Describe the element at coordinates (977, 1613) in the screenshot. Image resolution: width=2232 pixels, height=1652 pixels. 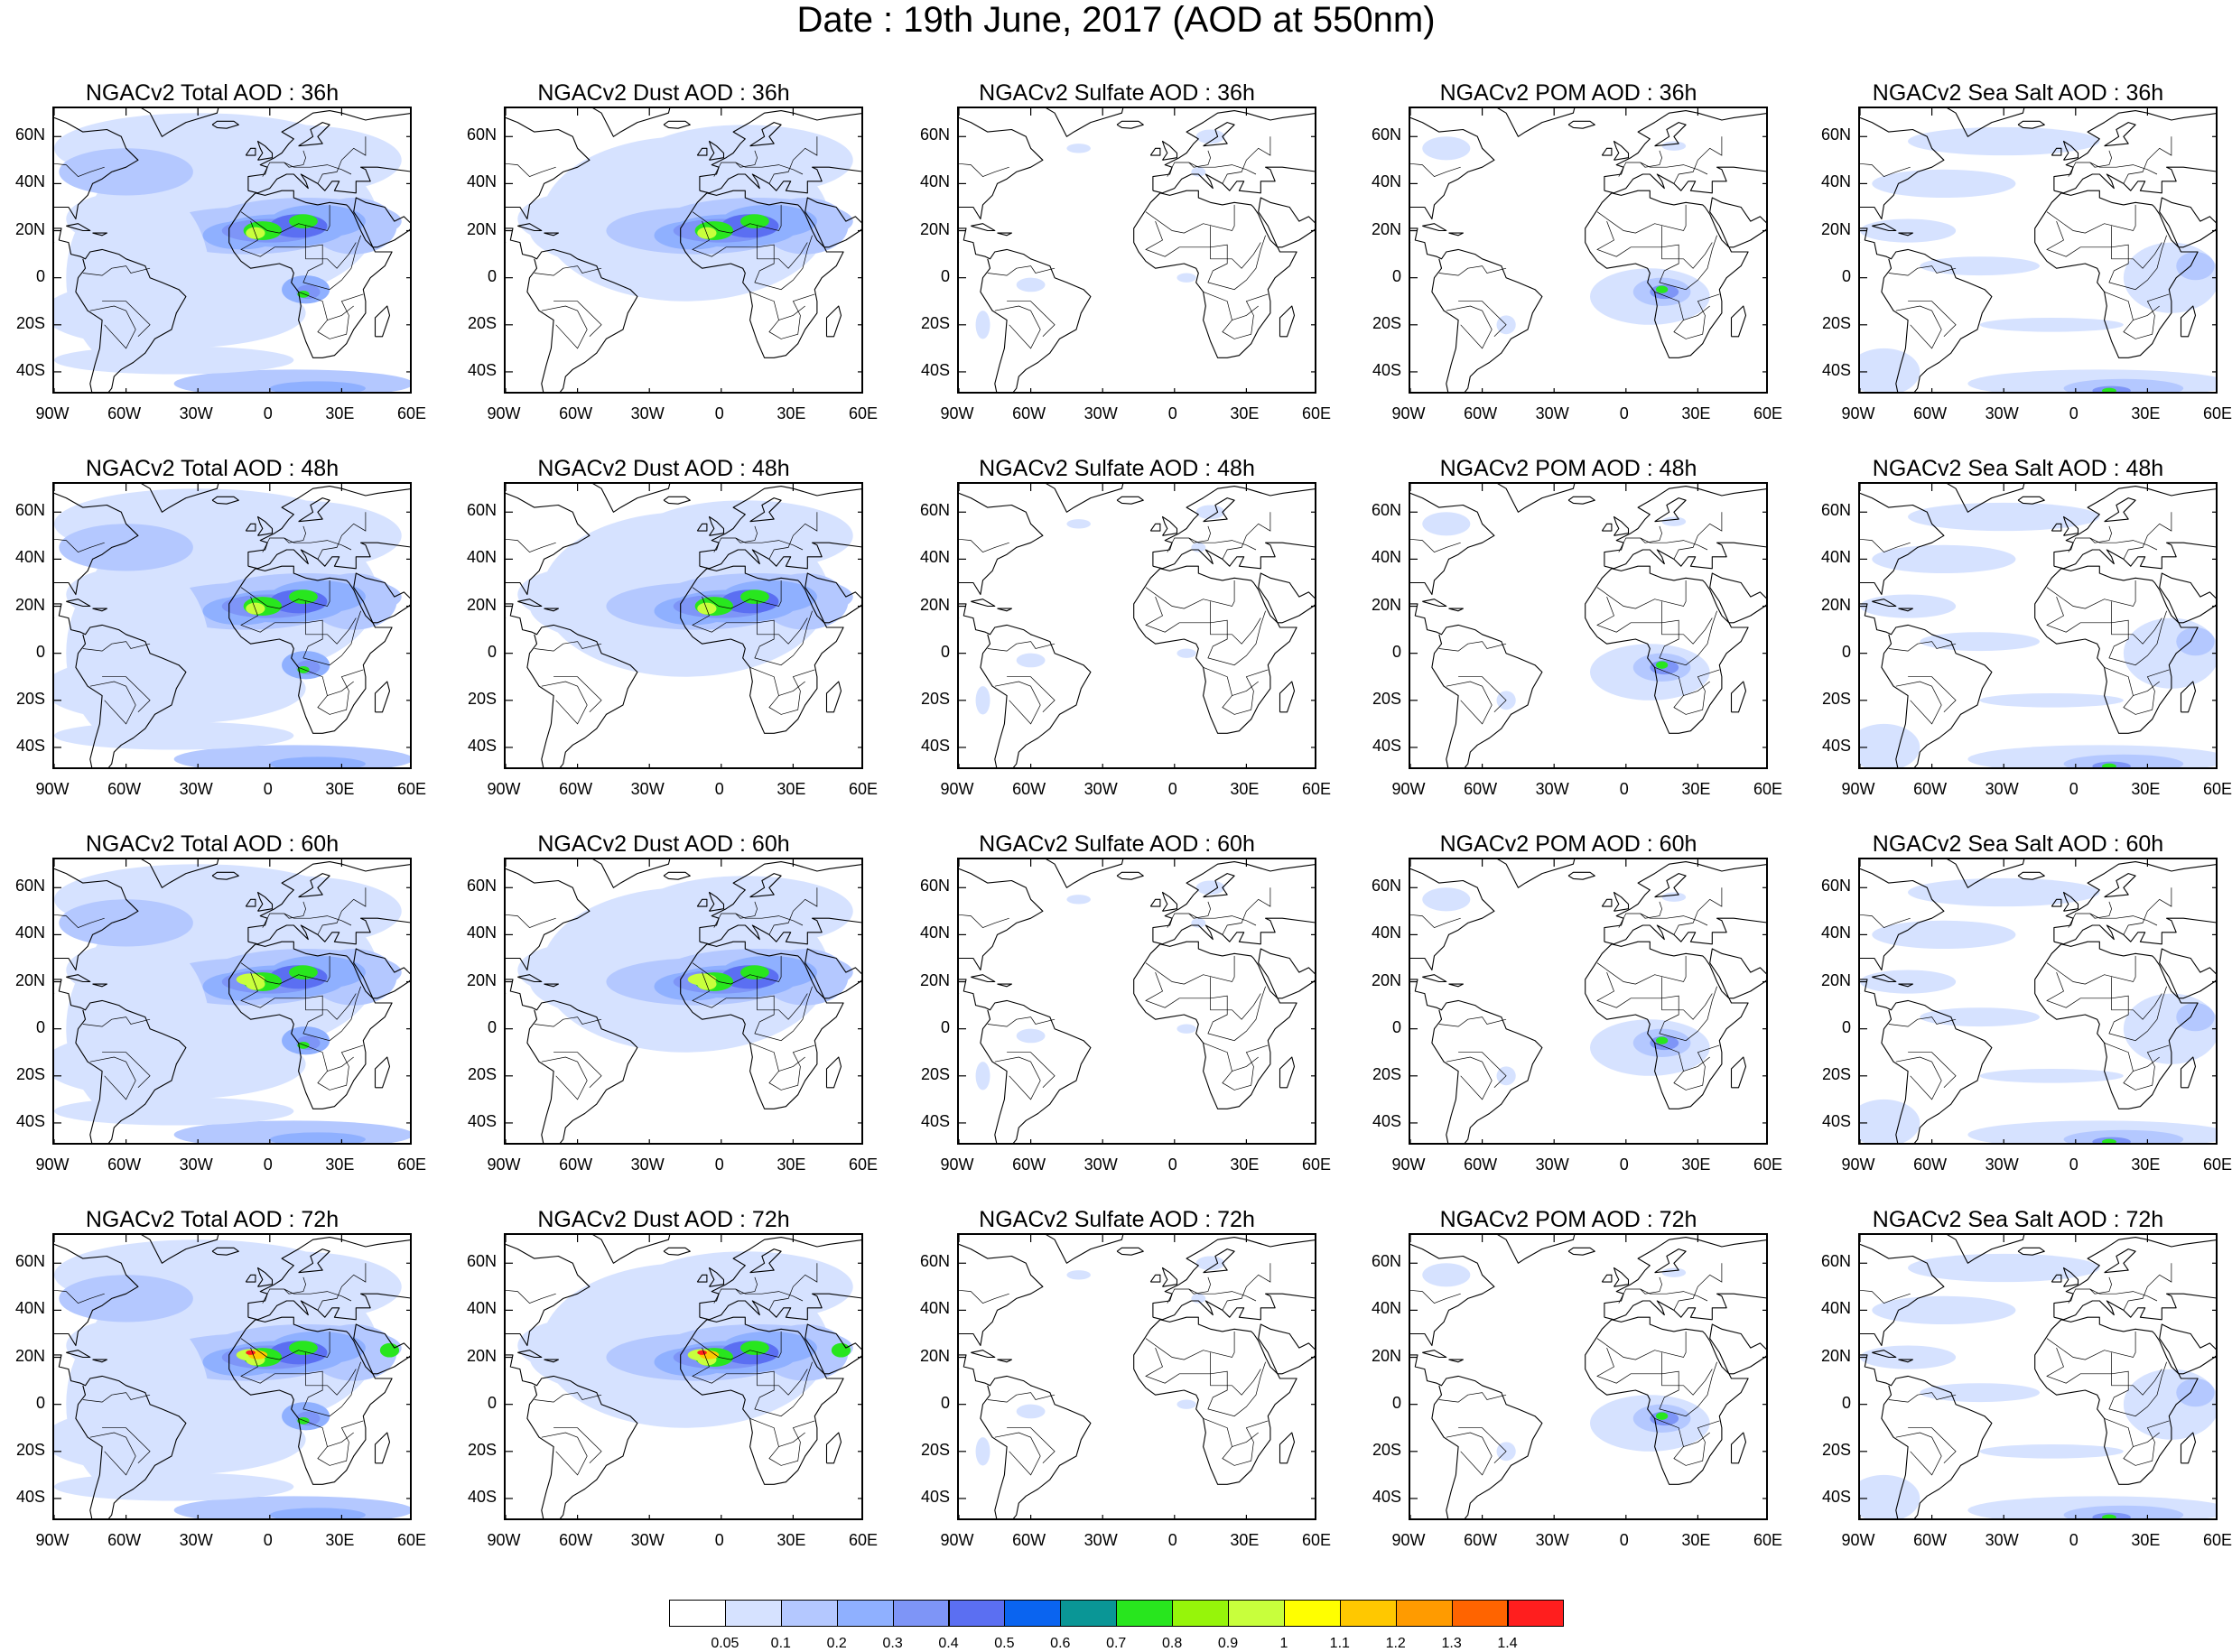
I see `colorbar-swatch` at that location.